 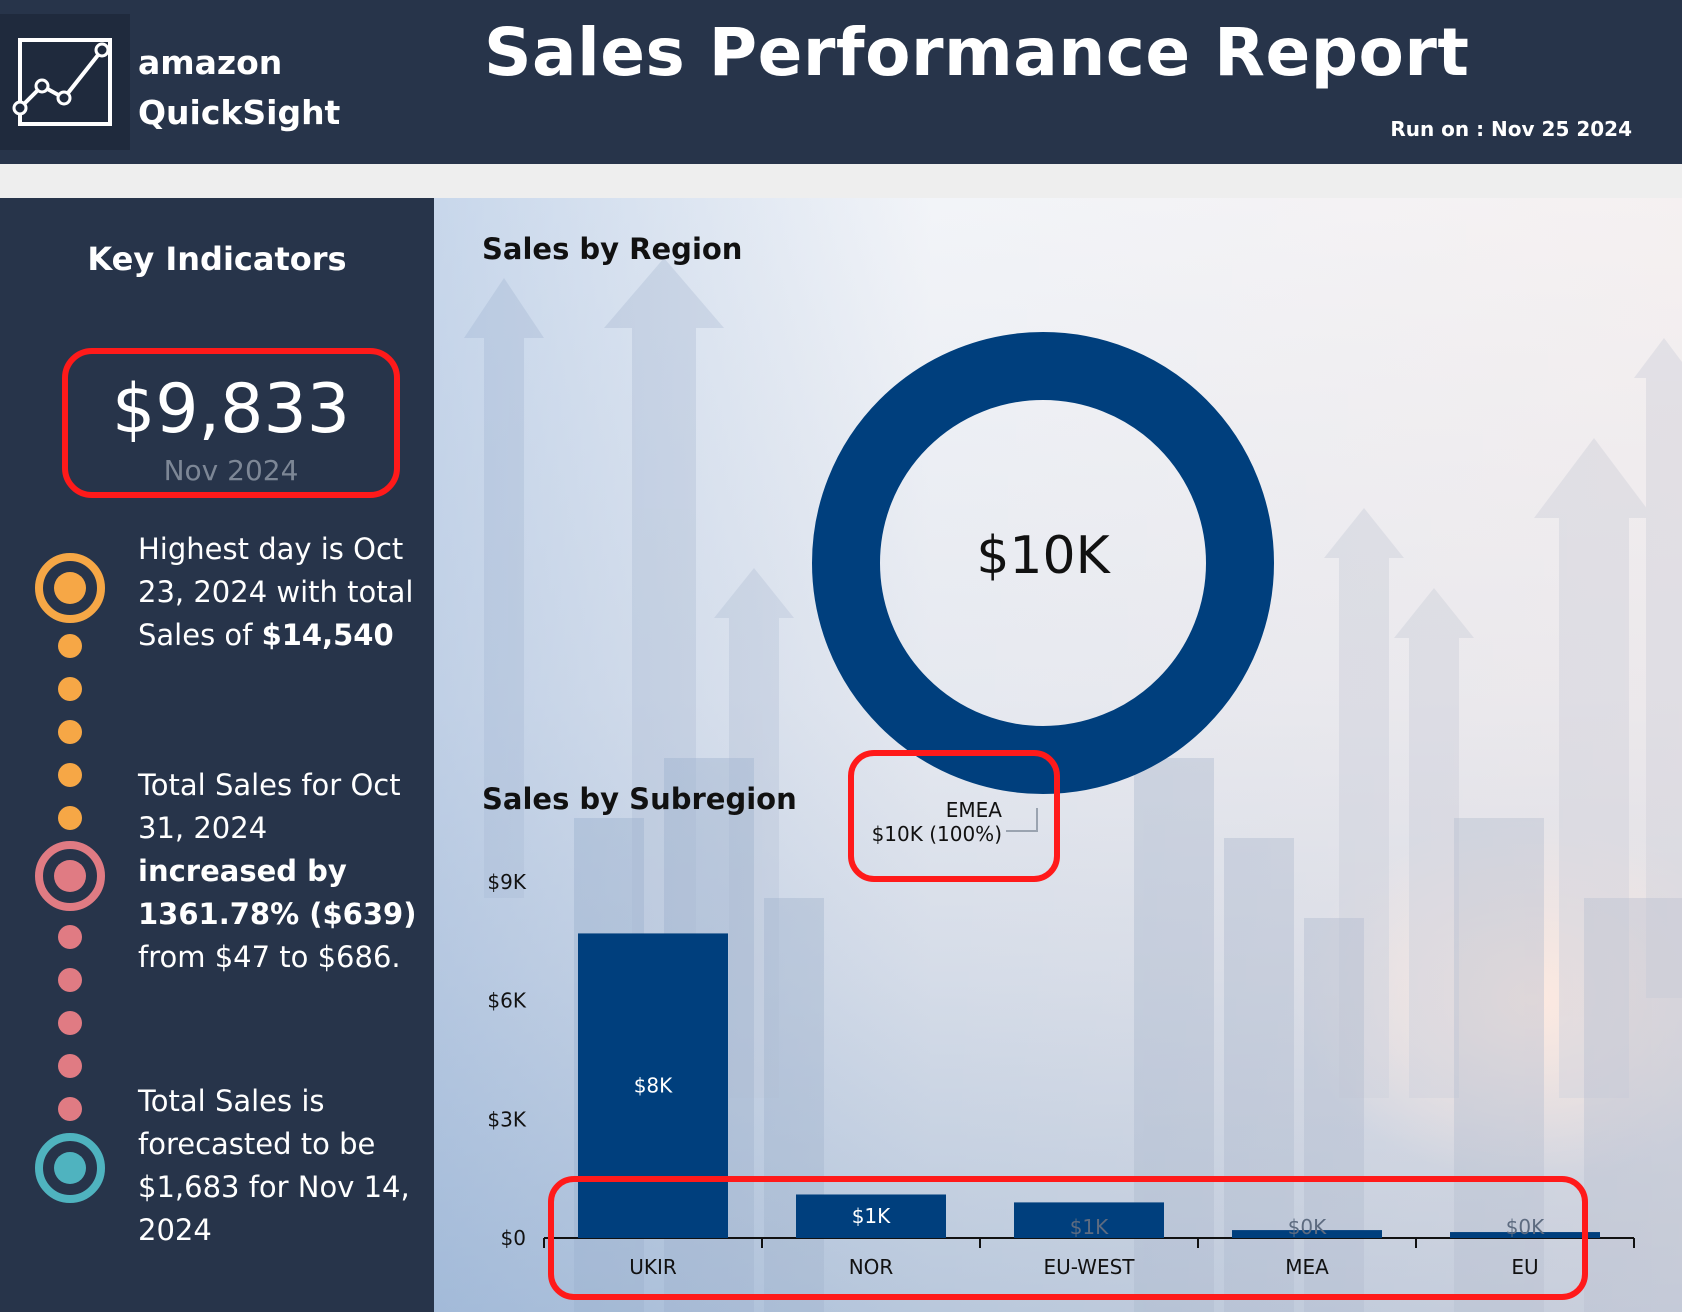 What do you see at coordinates (70, 1168) in the screenshot?
I see `teal-ring-icon` at bounding box center [70, 1168].